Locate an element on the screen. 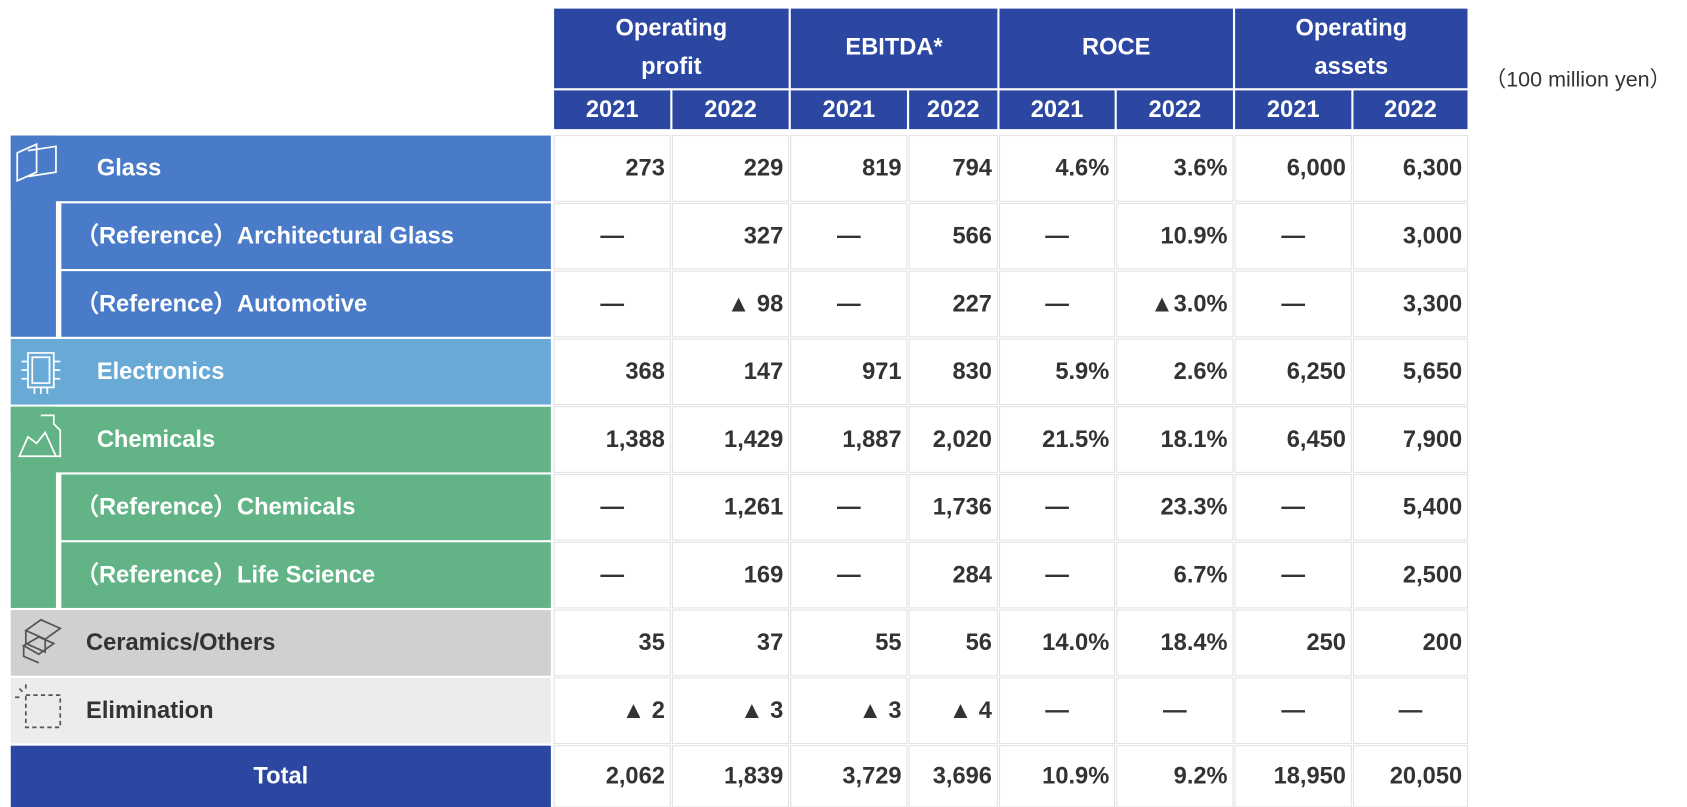 Image resolution: width=1687 pixels, height=807 pixels. cell-value: 273 is located at coordinates (644, 169).